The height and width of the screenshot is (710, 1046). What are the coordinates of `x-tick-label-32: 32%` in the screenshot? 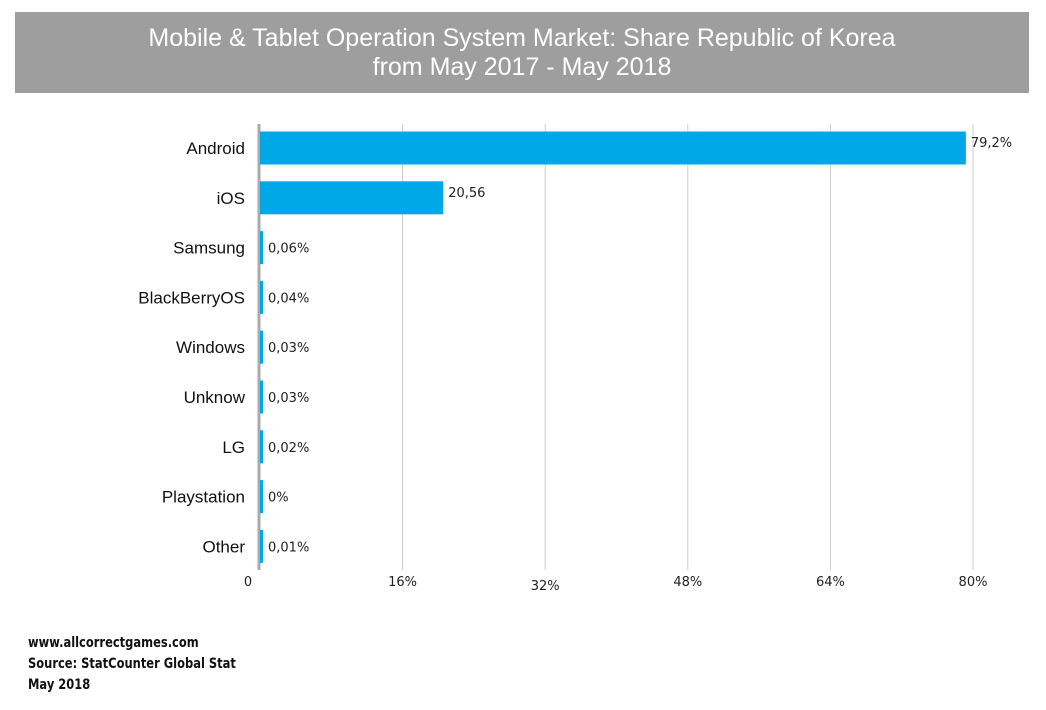 It's located at (545, 586).